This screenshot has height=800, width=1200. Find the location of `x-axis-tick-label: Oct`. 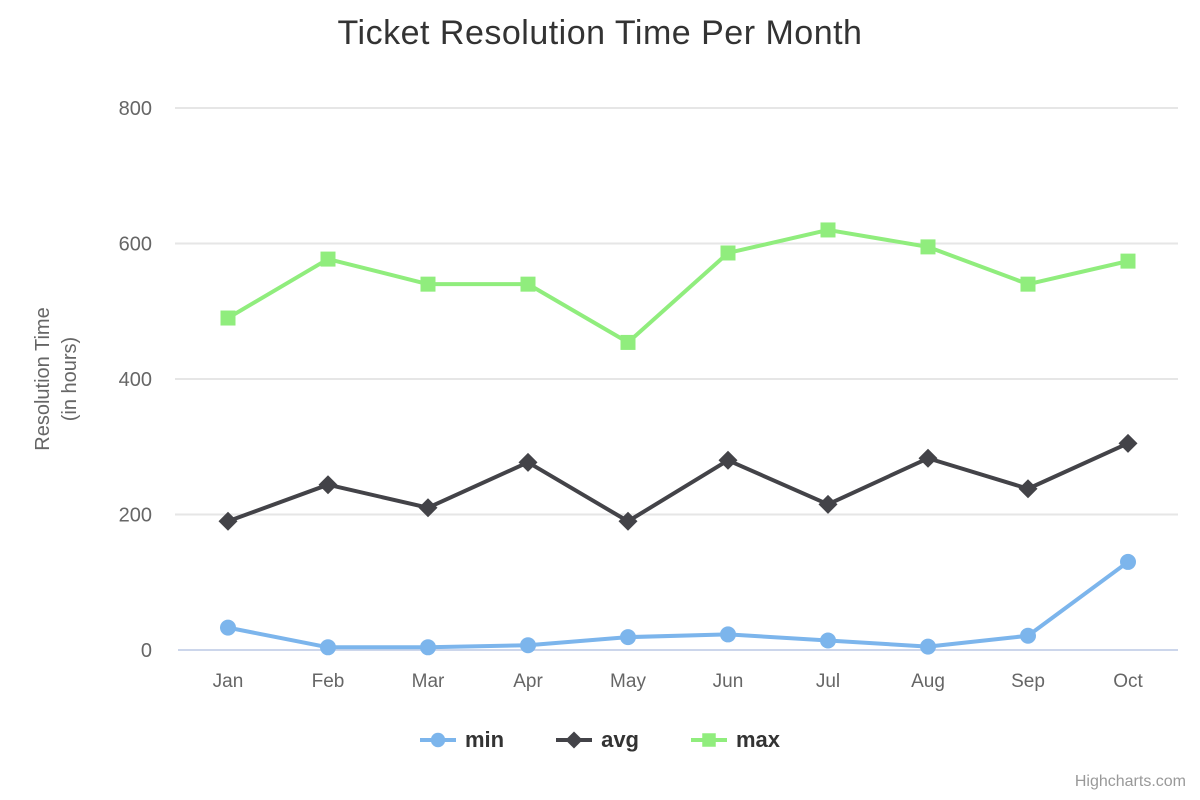

x-axis-tick-label: Oct is located at coordinates (1128, 681).